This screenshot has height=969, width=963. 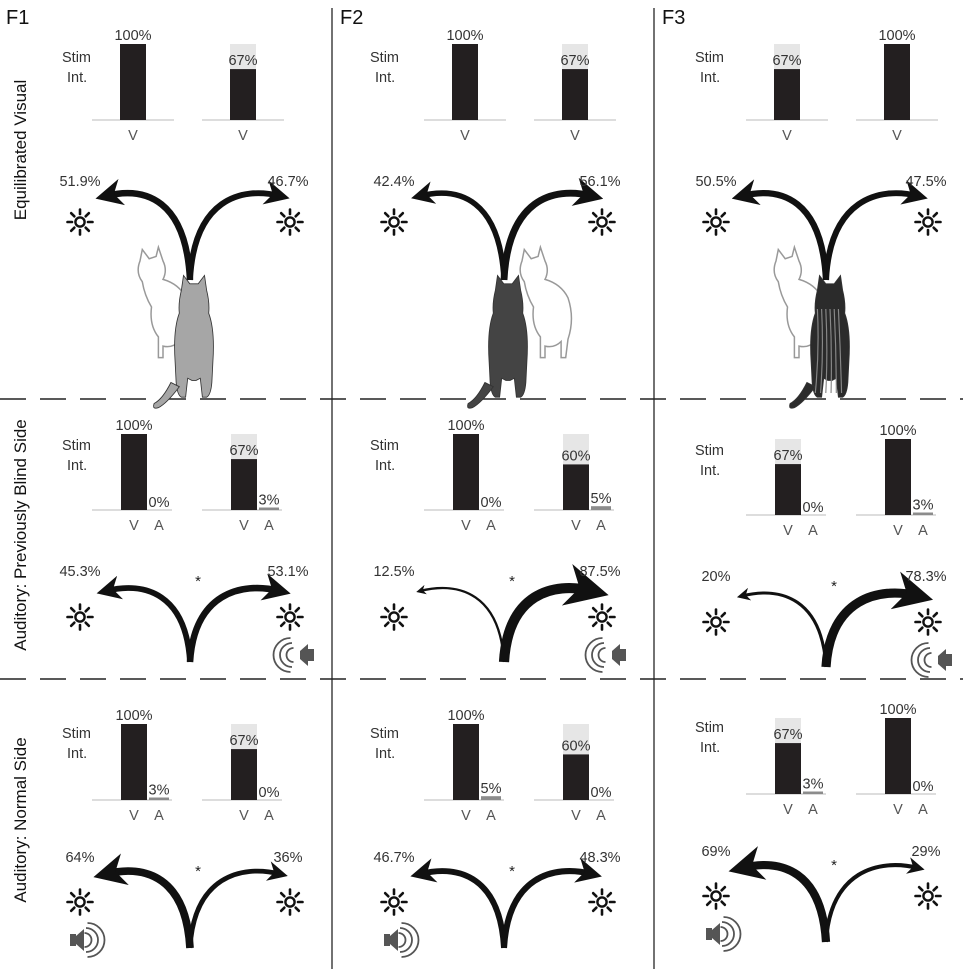 I want to click on bar-group-2: 100% V 0% A, so click(x=896, y=760).